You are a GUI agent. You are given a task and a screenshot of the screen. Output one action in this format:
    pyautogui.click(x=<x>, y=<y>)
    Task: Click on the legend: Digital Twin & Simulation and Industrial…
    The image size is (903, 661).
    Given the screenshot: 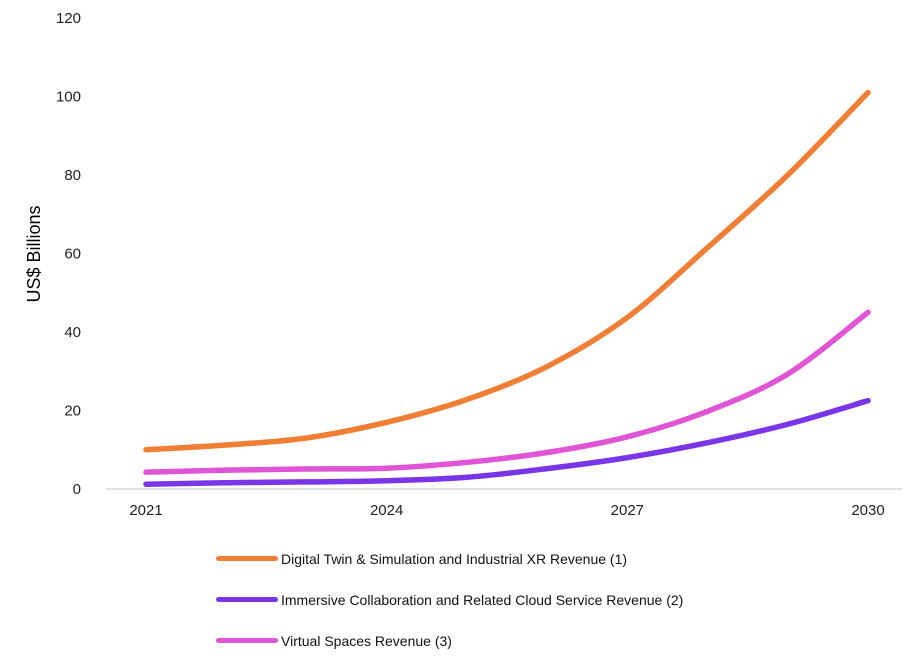 What is the action you would take?
    pyautogui.click(x=449, y=599)
    